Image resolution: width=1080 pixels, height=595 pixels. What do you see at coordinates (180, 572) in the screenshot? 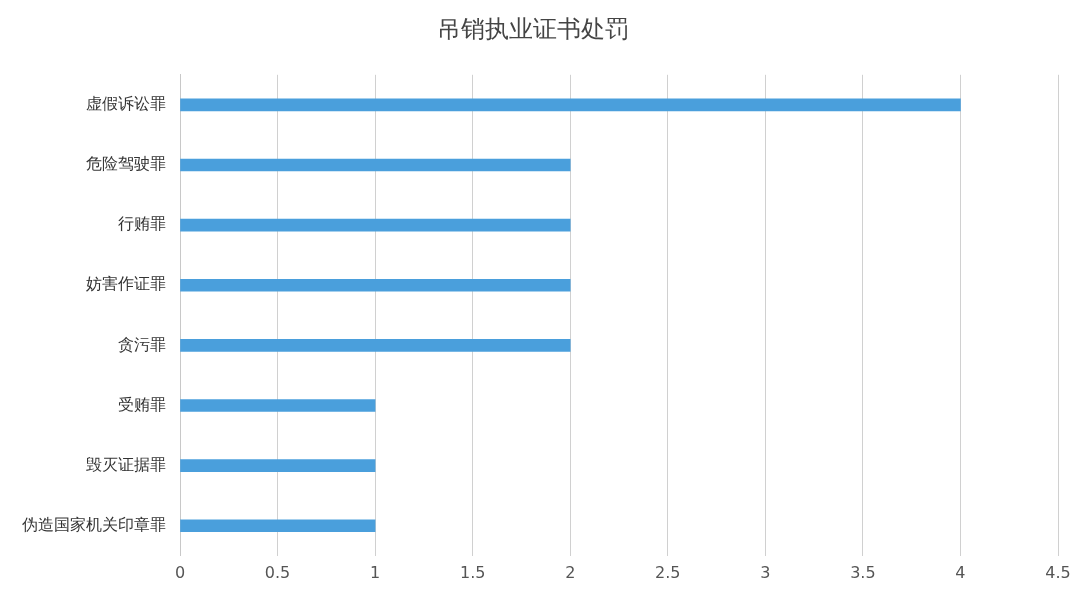
I see `x-tick-label: 0` at bounding box center [180, 572].